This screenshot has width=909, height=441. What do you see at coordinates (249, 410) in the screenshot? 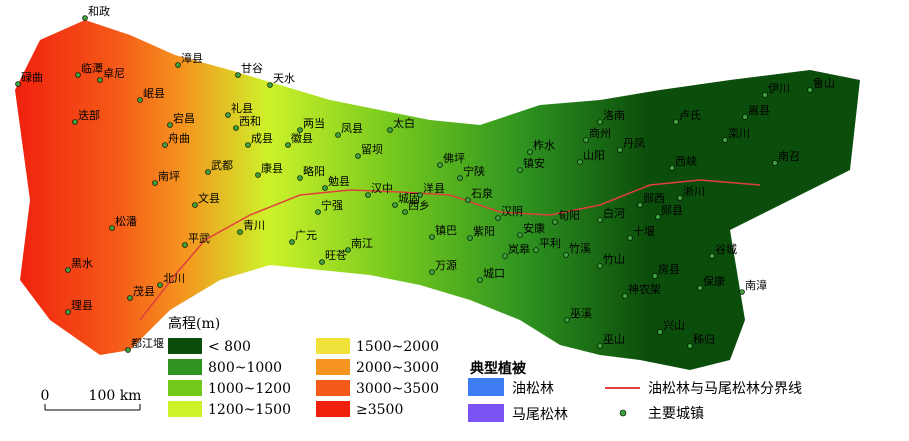
I see `legend-label: 1200~1500` at bounding box center [249, 410].